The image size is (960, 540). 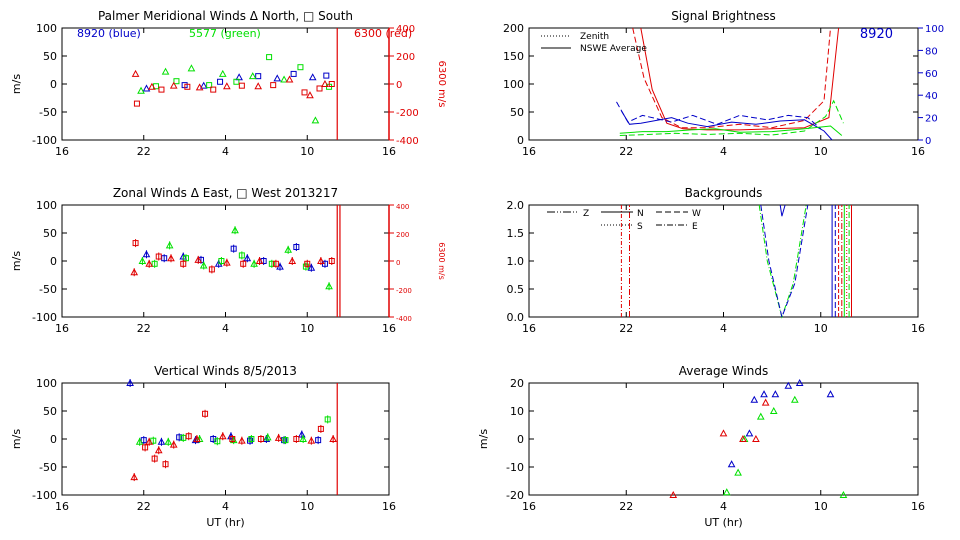 What do you see at coordinates (402, 207) in the screenshot?
I see `y2-tick-label: 400` at bounding box center [402, 207].